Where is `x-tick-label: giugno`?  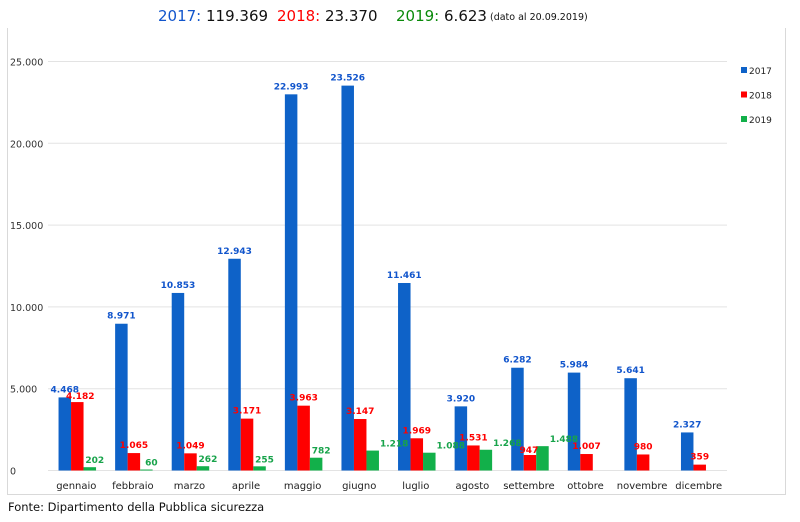 x-tick-label: giugno is located at coordinates (359, 486).